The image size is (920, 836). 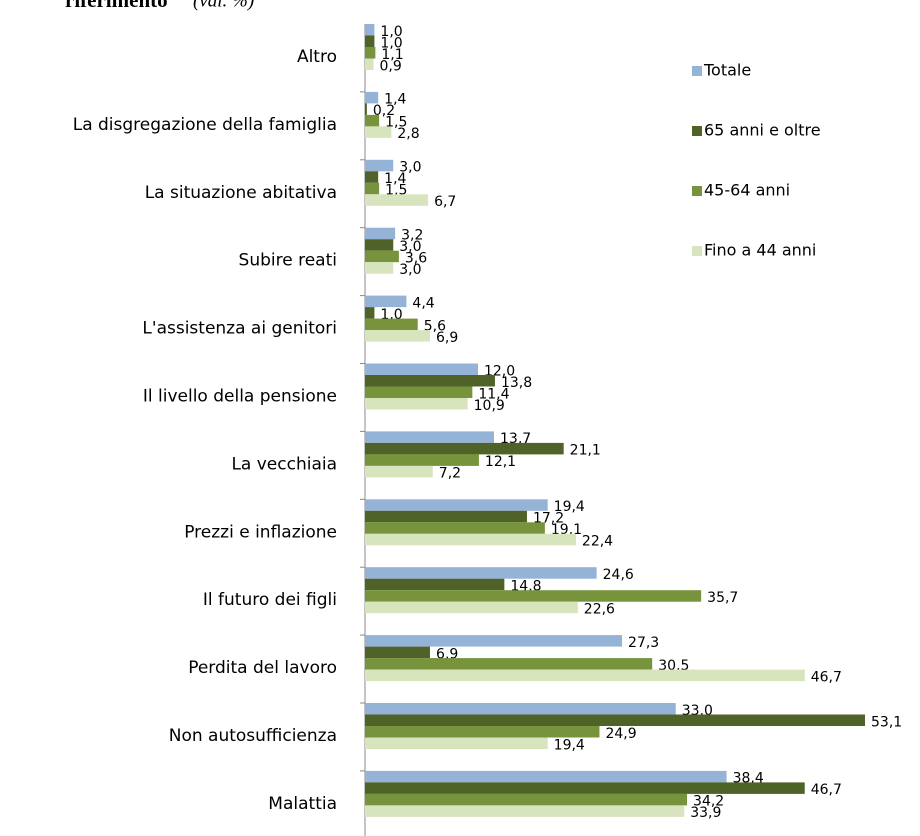 I want to click on legend-label: Fino a 44 anni, so click(x=760, y=250).